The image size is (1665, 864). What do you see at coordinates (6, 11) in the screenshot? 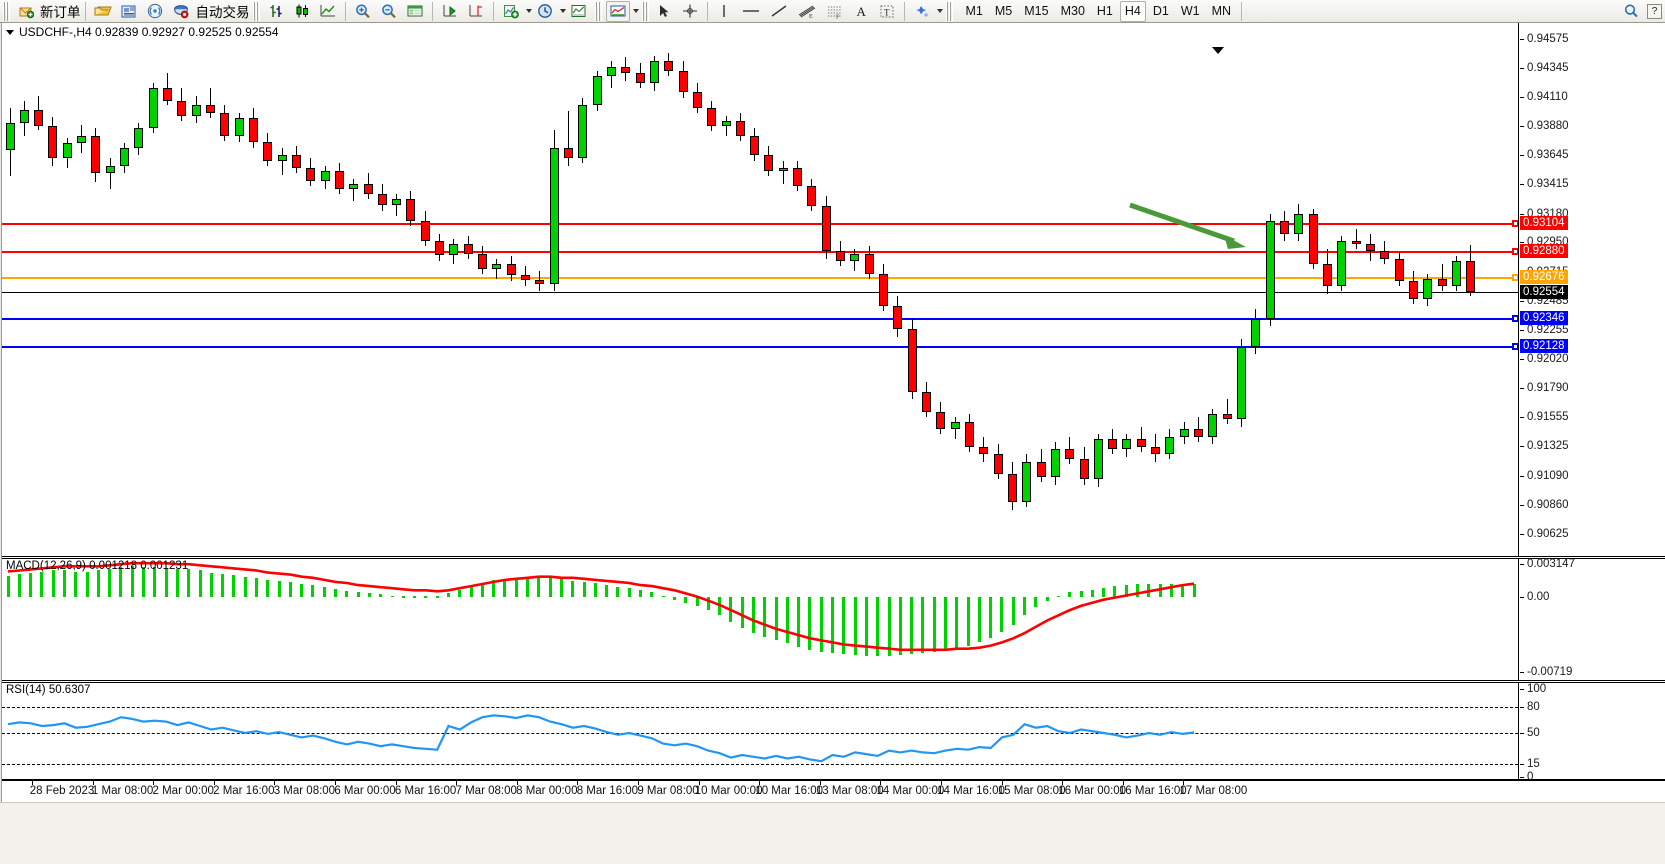
I see `toolbar-grip` at bounding box center [6, 11].